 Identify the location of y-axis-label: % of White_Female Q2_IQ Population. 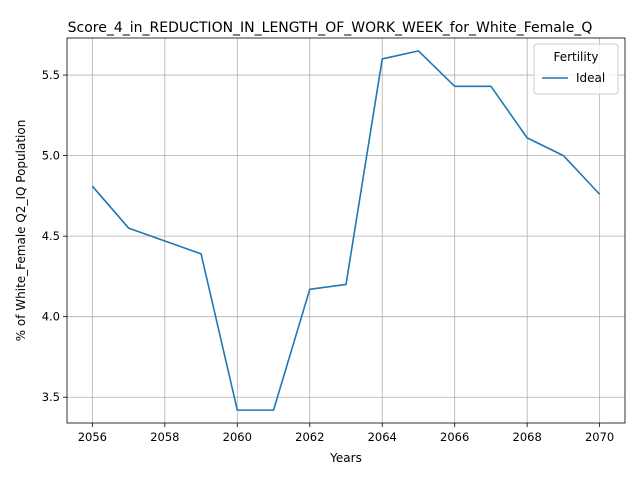
(21, 231).